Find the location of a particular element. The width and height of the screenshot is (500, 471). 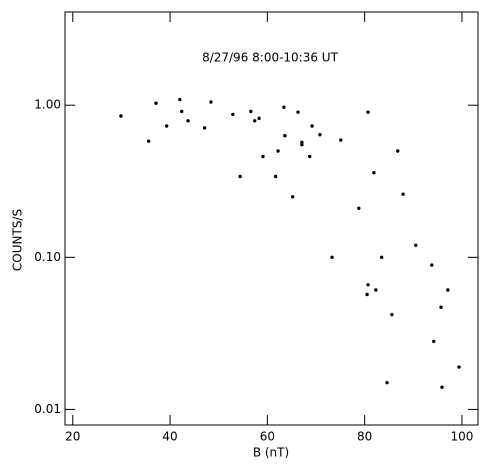

x-tick-label: 60 is located at coordinates (267, 437).